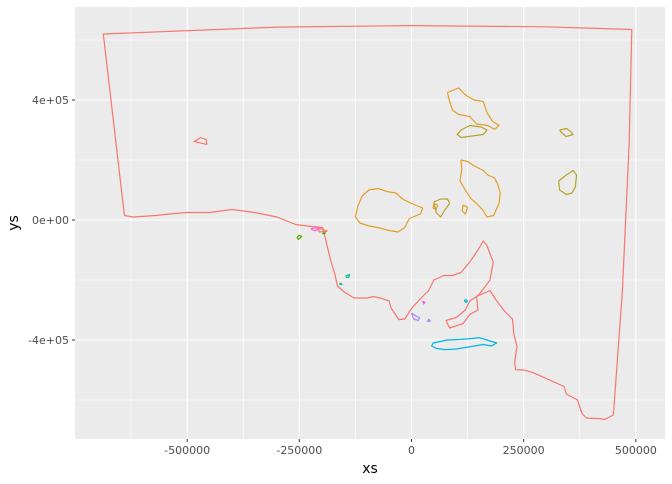  What do you see at coordinates (50, 100) in the screenshot?
I see `y-tick-label: 4e+05` at bounding box center [50, 100].